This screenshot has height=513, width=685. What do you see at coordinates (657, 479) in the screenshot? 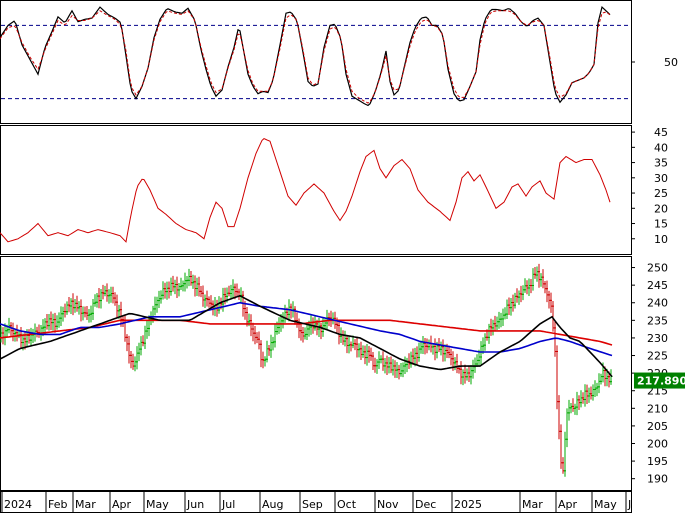
I see `price-tick-label: 190` at bounding box center [657, 479].